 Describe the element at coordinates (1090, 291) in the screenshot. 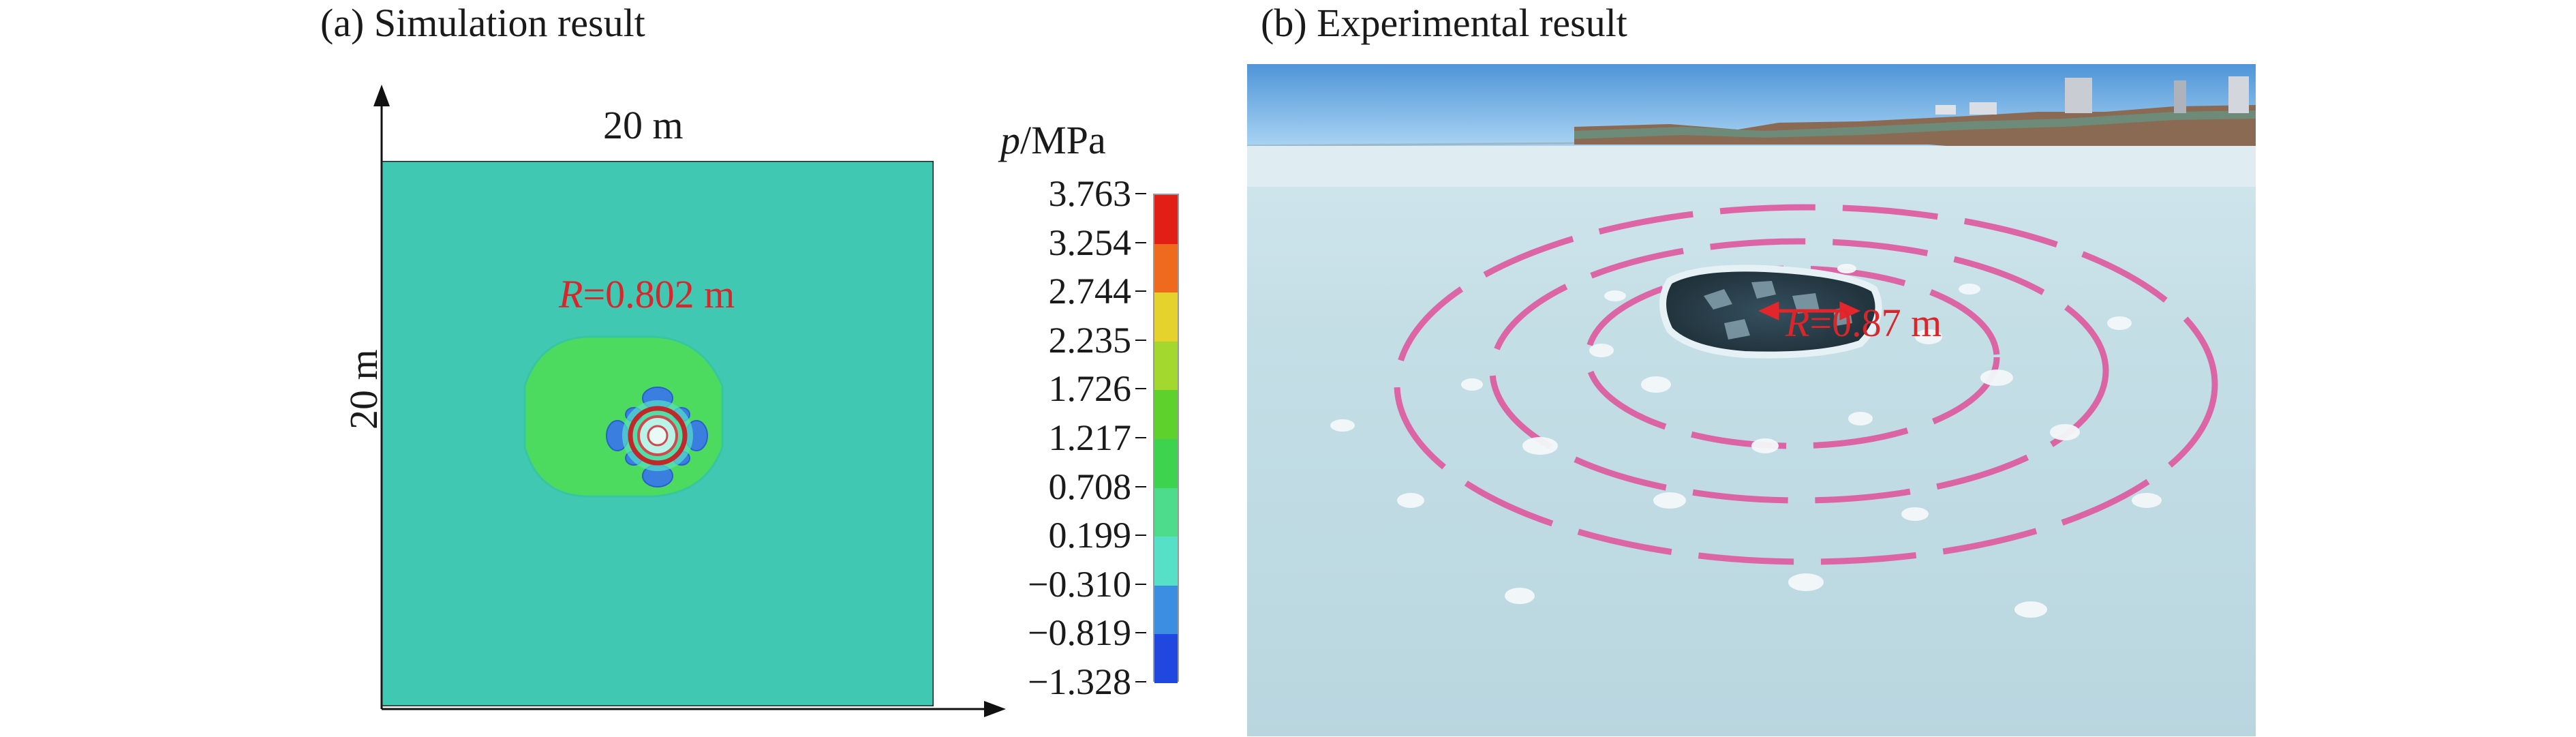

I see `colorbar-tick-label: 2.744` at that location.